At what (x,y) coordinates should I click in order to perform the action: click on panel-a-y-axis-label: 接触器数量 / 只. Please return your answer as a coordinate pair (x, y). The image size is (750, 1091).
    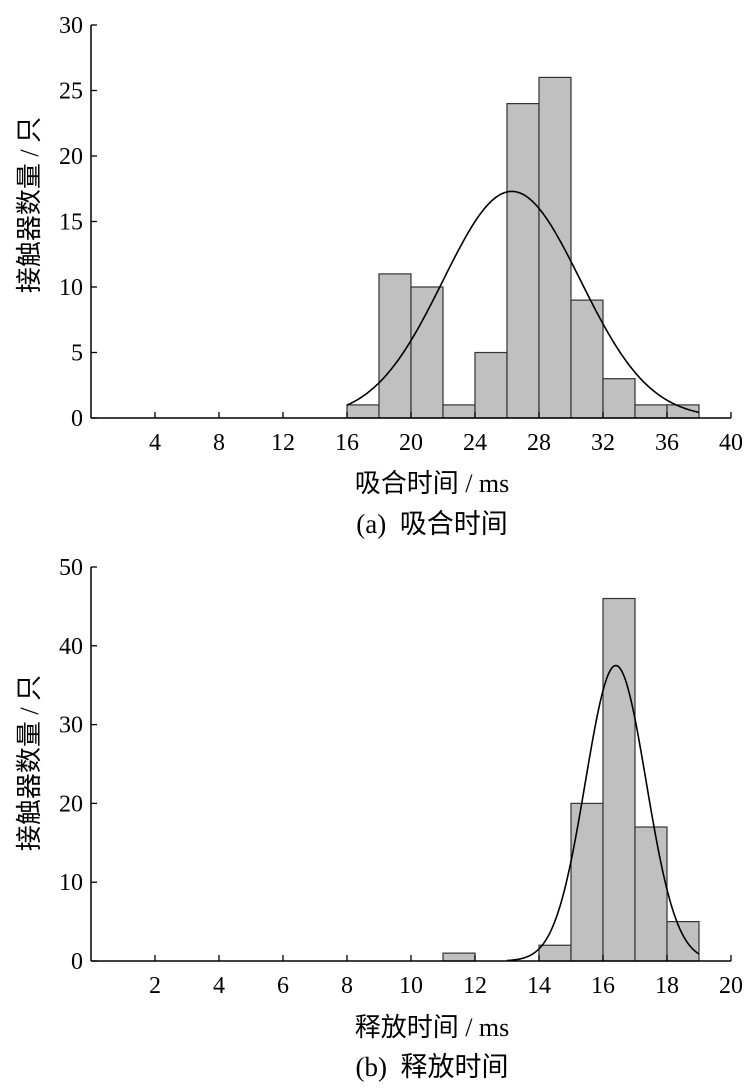
    Looking at the image, I should click on (29, 205).